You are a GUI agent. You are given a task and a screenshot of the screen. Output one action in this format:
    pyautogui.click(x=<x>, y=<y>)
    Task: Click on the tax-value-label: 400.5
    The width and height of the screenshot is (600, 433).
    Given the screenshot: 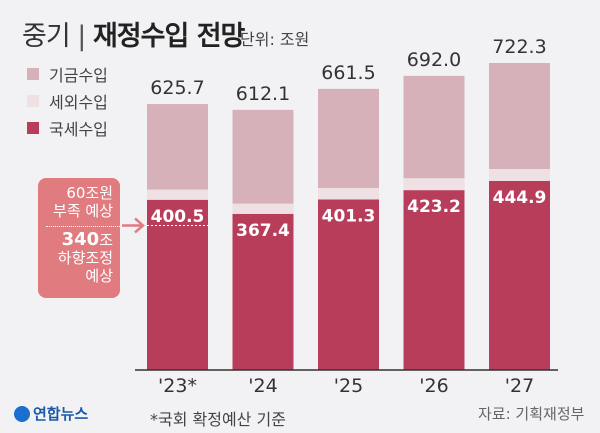 What is the action you would take?
    pyautogui.click(x=178, y=217)
    